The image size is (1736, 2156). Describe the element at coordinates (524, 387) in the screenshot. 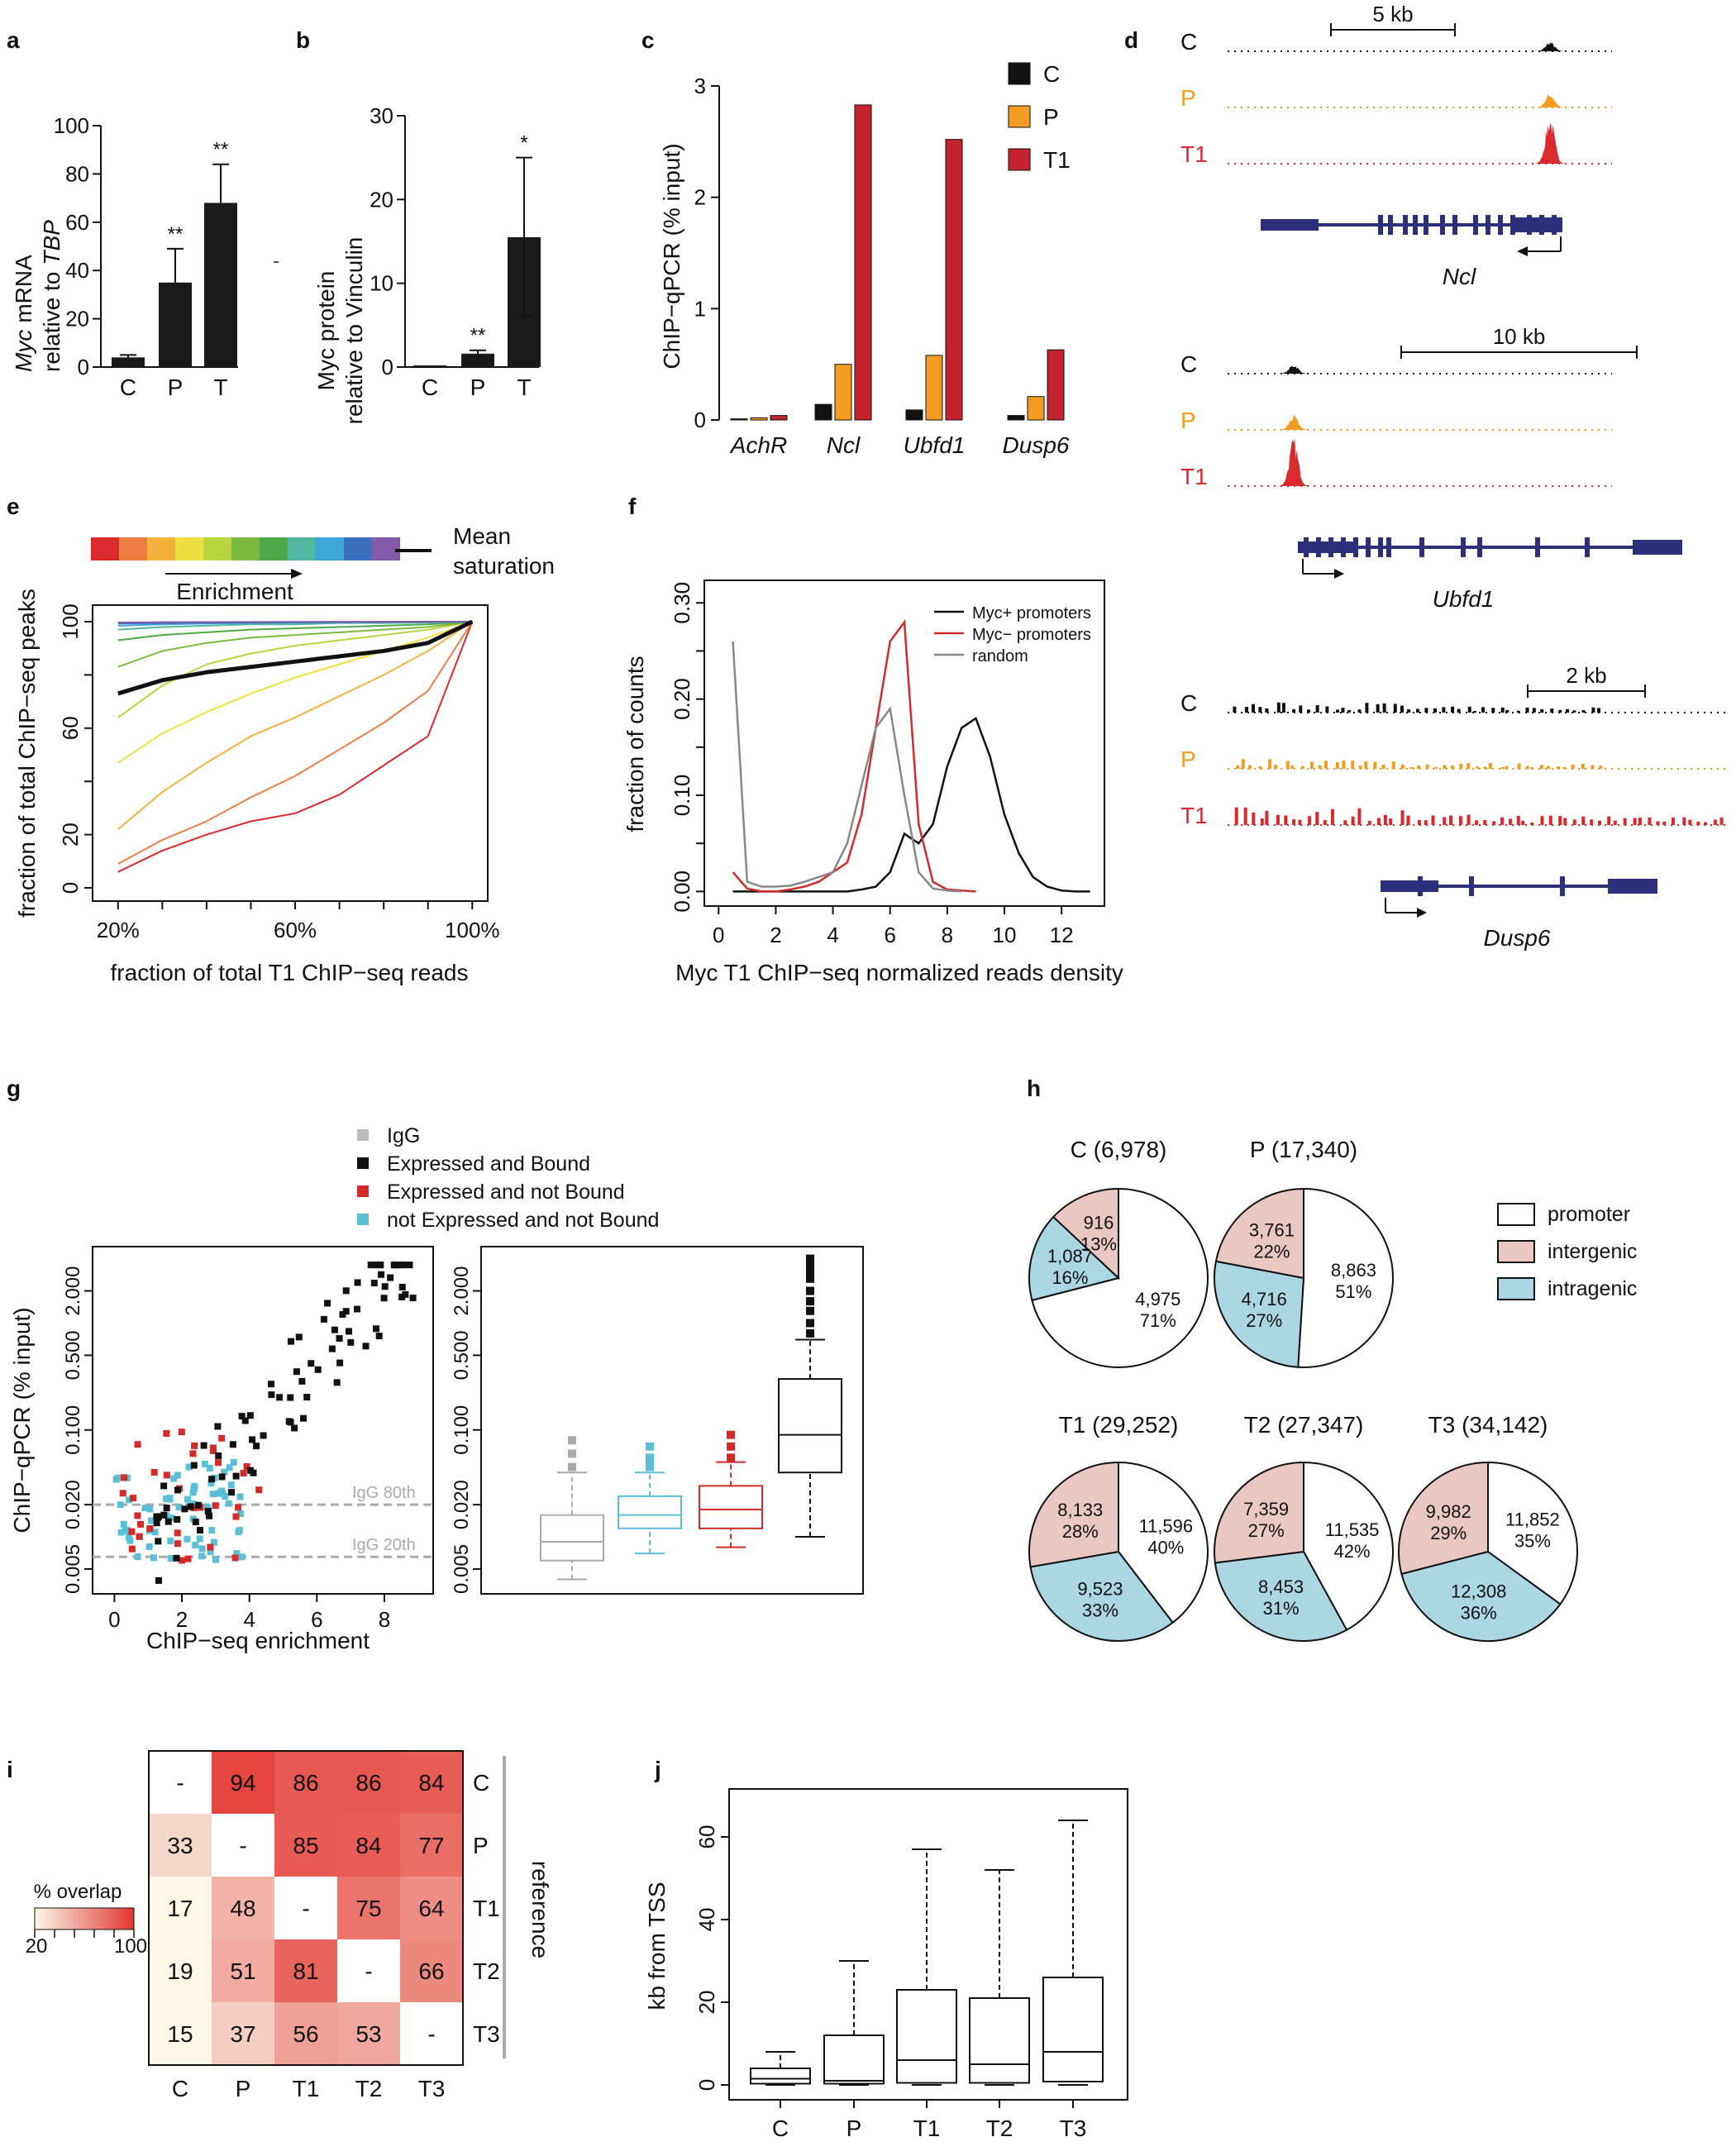

I see `x-tick-label: T` at that location.